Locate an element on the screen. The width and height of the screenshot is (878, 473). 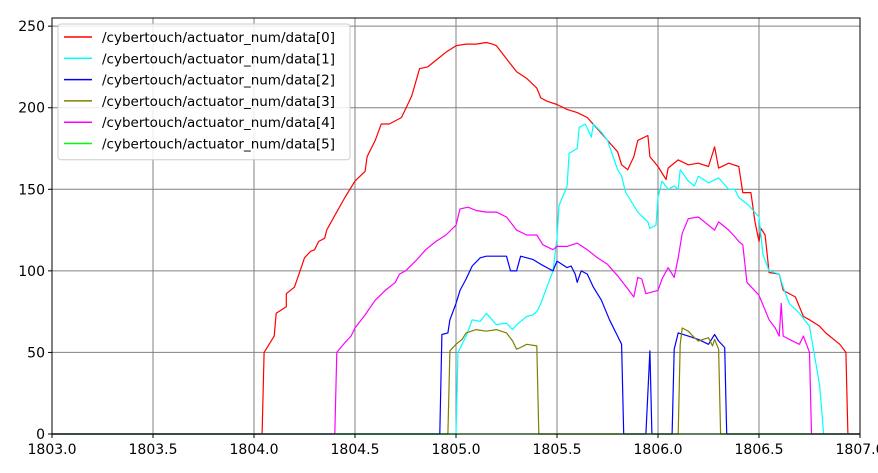
x-tick-label: 1806.0 is located at coordinates (658, 450).